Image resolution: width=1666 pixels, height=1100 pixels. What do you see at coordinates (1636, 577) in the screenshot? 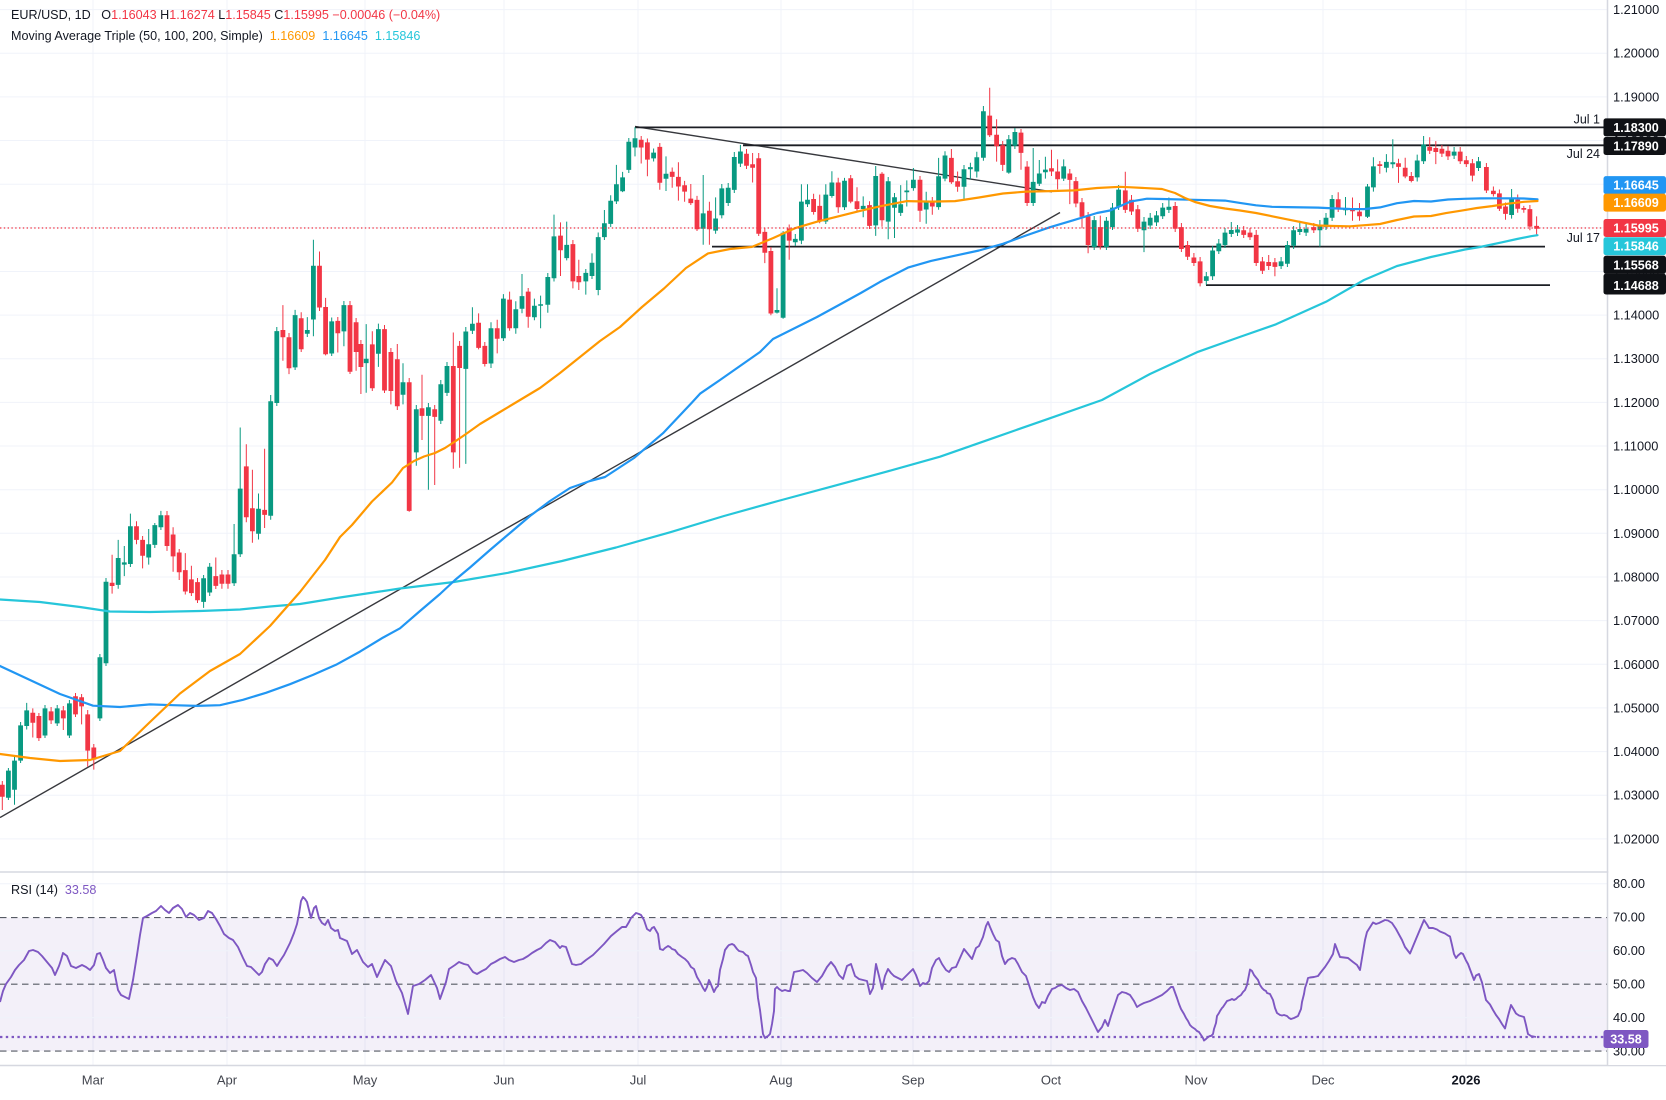
I see `svg-text: 1.08000` at bounding box center [1636, 577].